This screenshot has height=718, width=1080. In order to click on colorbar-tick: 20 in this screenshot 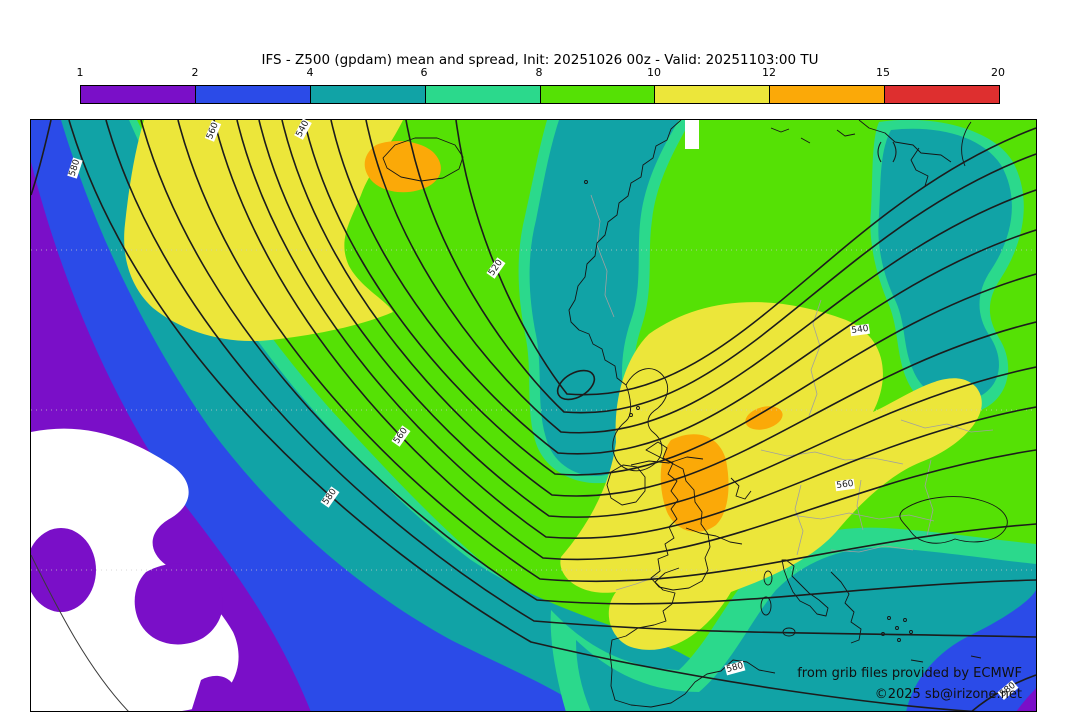, I will do `click(998, 72)`.